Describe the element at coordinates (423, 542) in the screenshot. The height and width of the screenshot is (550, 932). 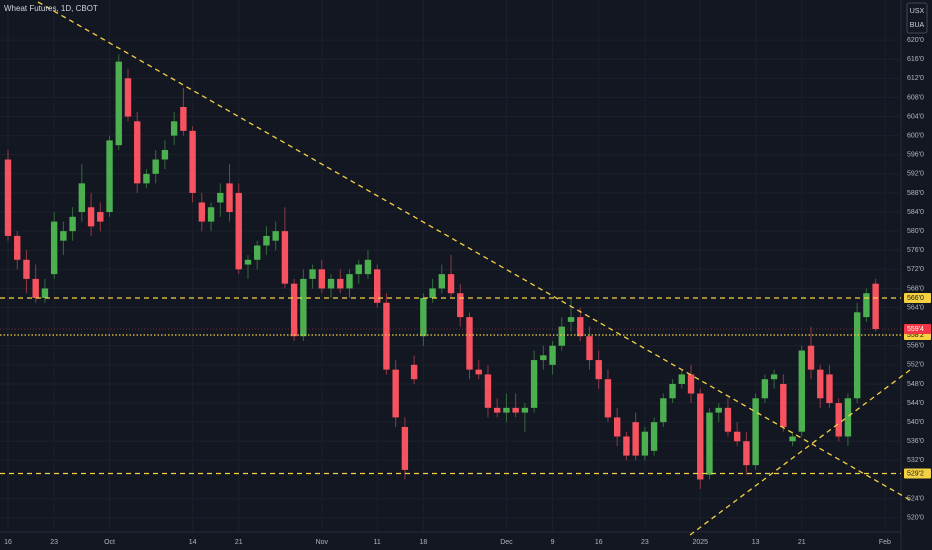
I see `x-tick-label: 18` at that location.